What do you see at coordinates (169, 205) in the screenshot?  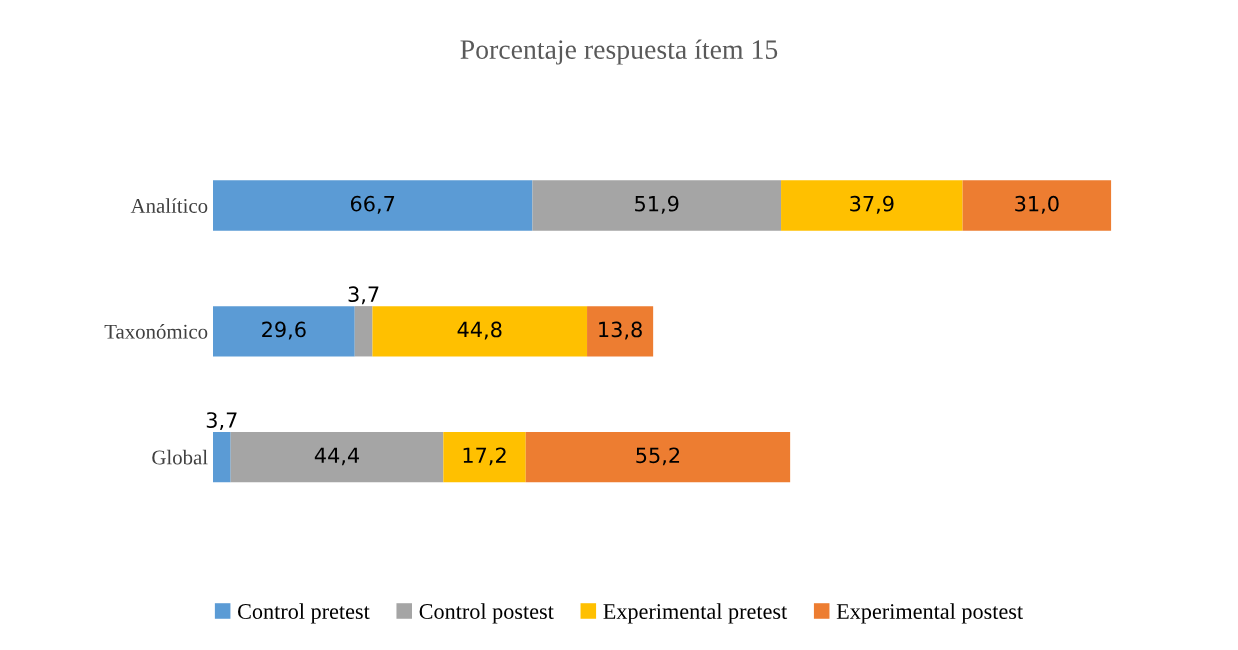 I see `y-tick-label: Analítico` at bounding box center [169, 205].